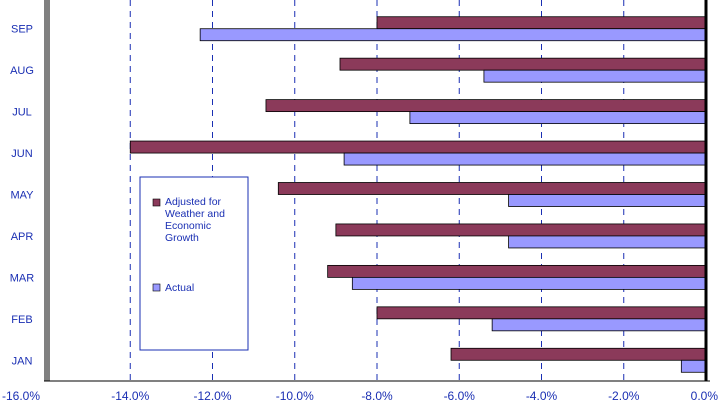  What do you see at coordinates (193, 202) in the screenshot?
I see `legend-label-adjusted-line-1: Adjusted for` at bounding box center [193, 202].